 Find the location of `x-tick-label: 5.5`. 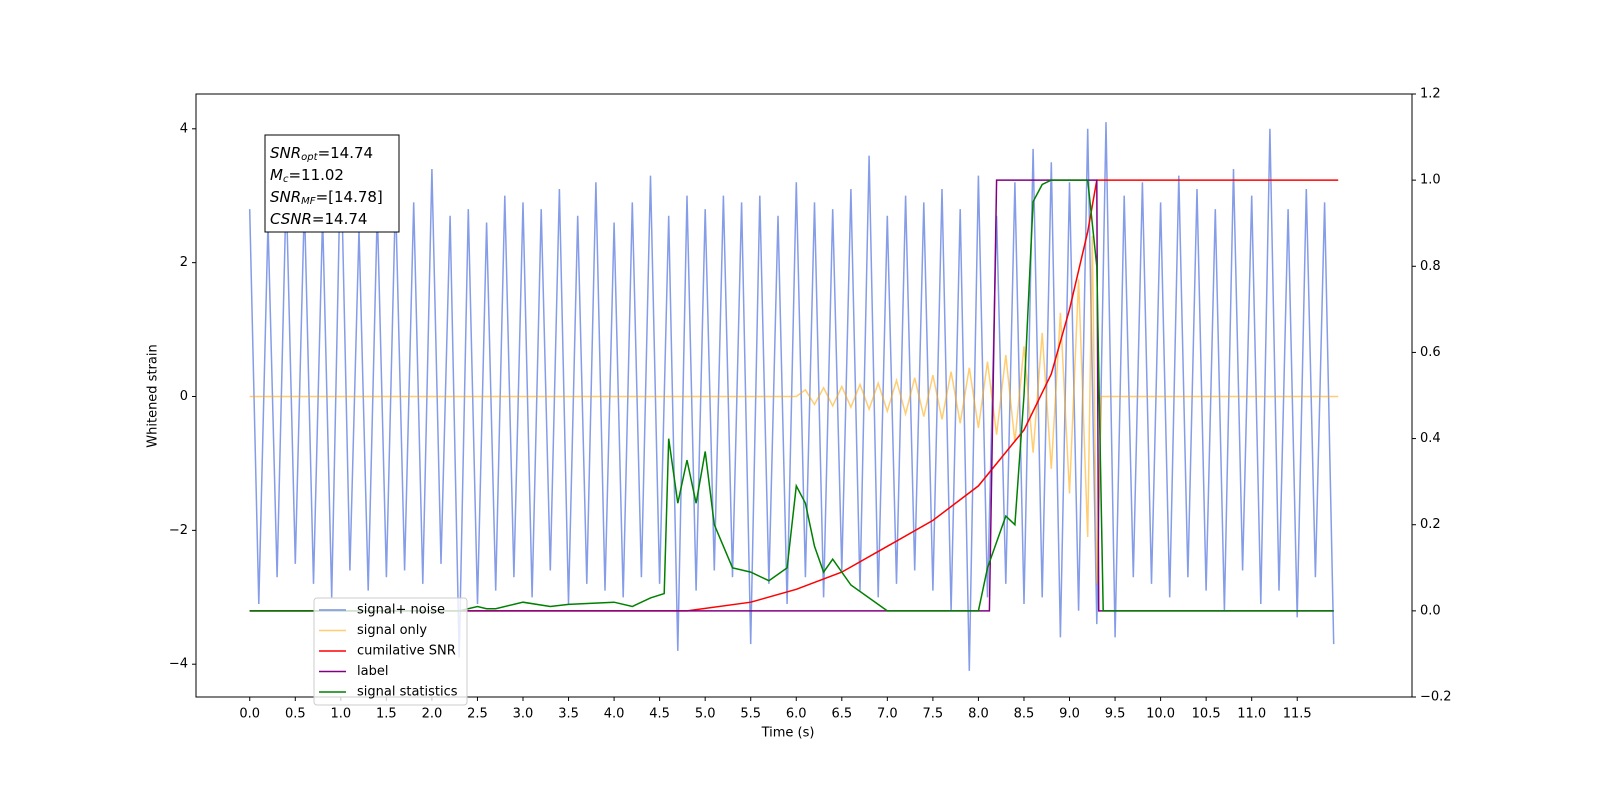

x-tick-label: 5.5 is located at coordinates (750, 714).